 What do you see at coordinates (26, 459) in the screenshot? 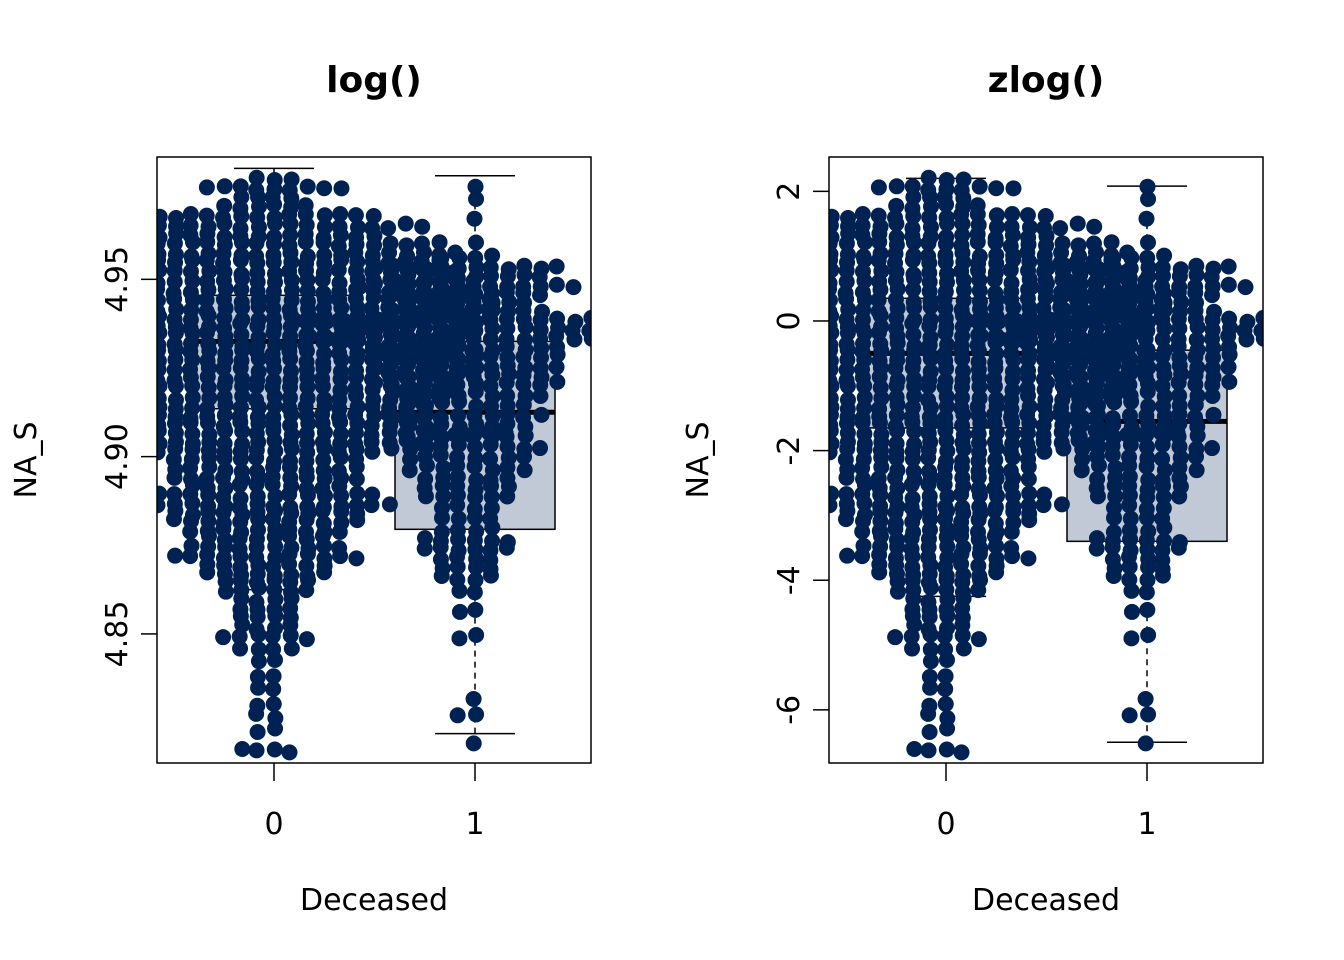
I see `y-axis-label: NA_S` at bounding box center [26, 459].